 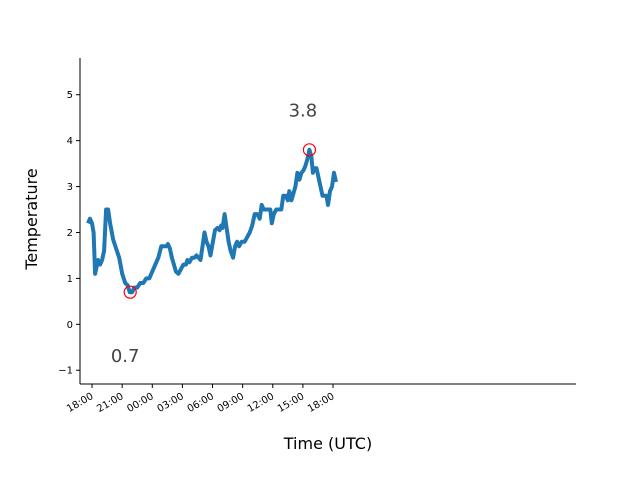 I want to click on x-tick-label: 00:00, so click(x=140, y=403).